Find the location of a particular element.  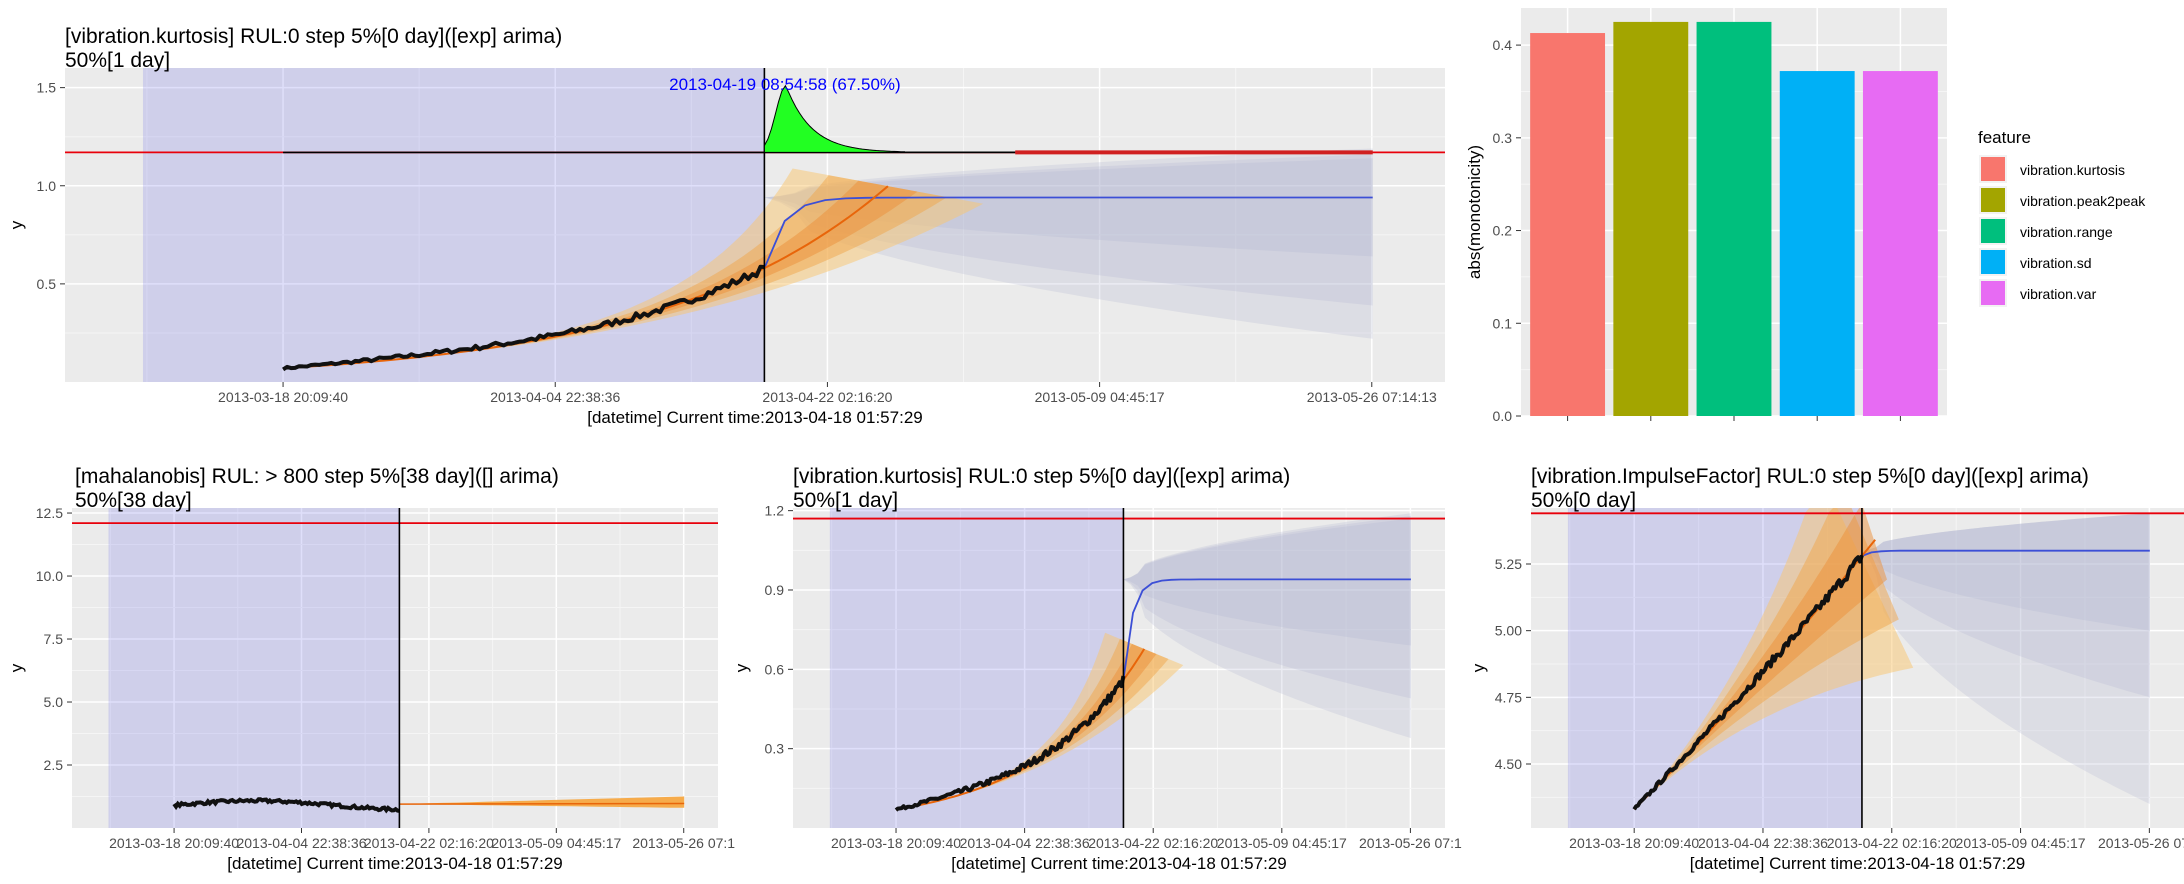

y-tick-label: 0.2 is located at coordinates (1503, 231).